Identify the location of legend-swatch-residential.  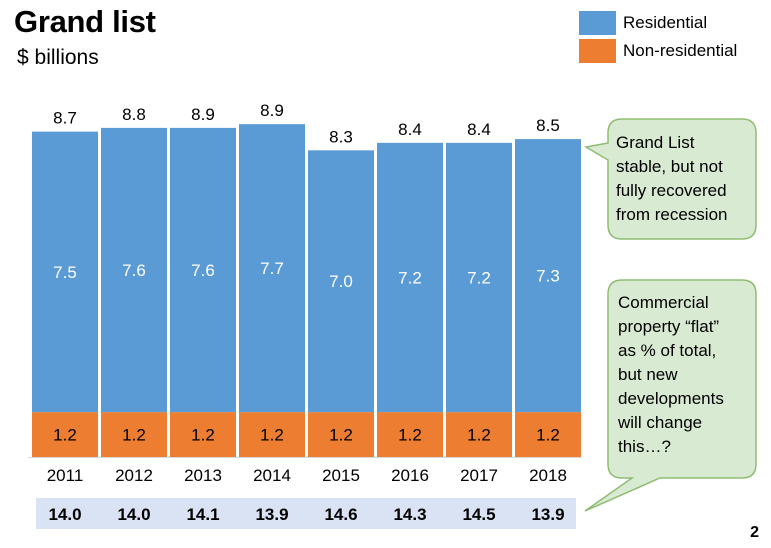
(597, 23).